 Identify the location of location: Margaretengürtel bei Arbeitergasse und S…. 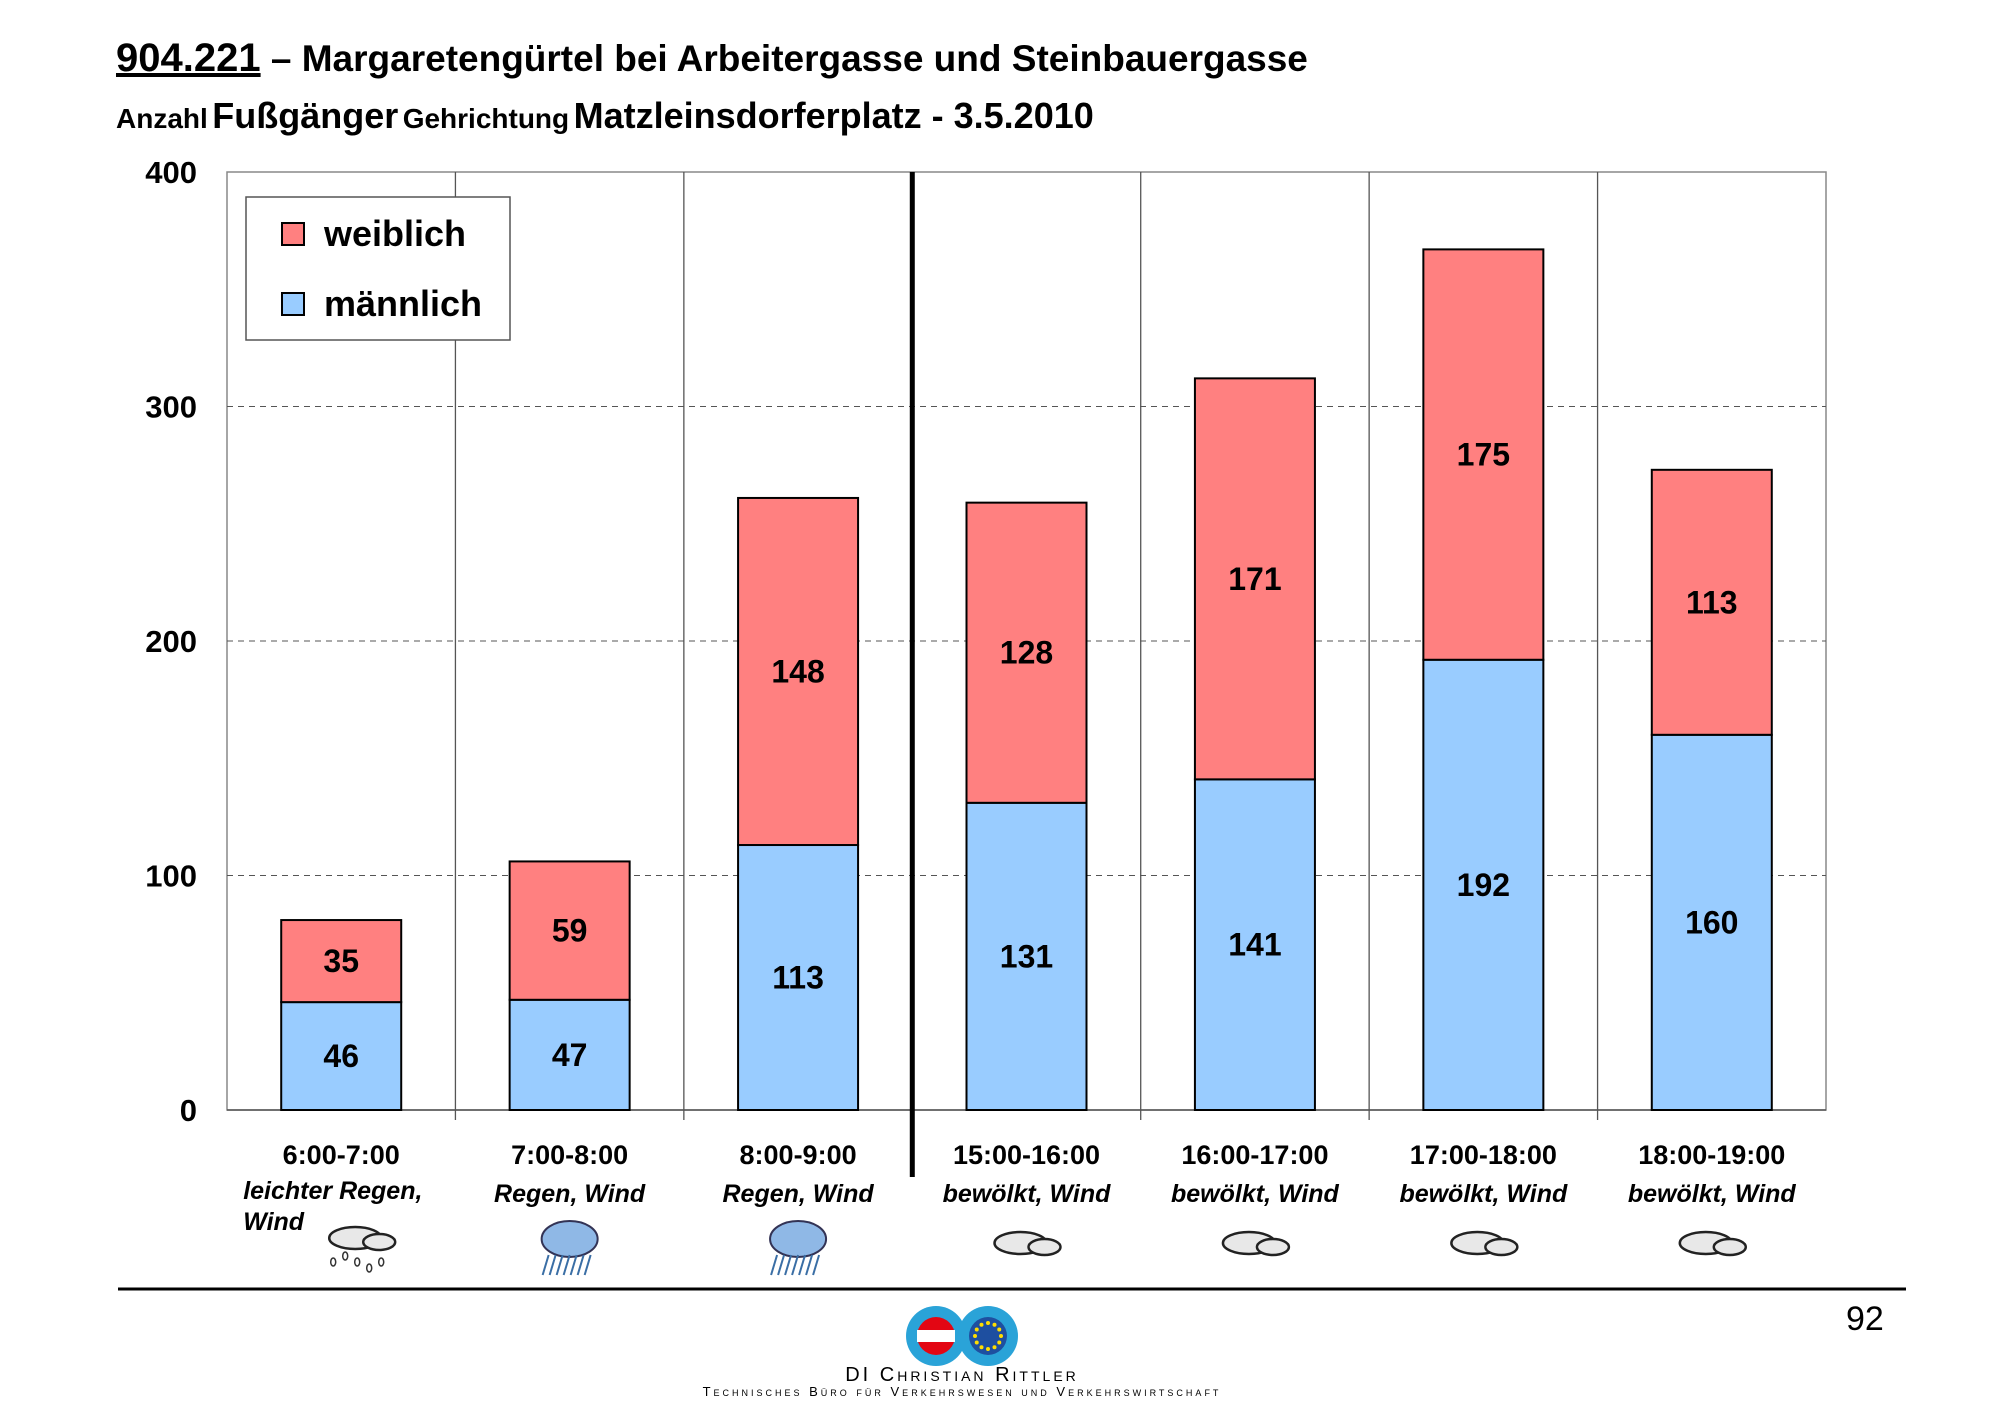
(804, 58).